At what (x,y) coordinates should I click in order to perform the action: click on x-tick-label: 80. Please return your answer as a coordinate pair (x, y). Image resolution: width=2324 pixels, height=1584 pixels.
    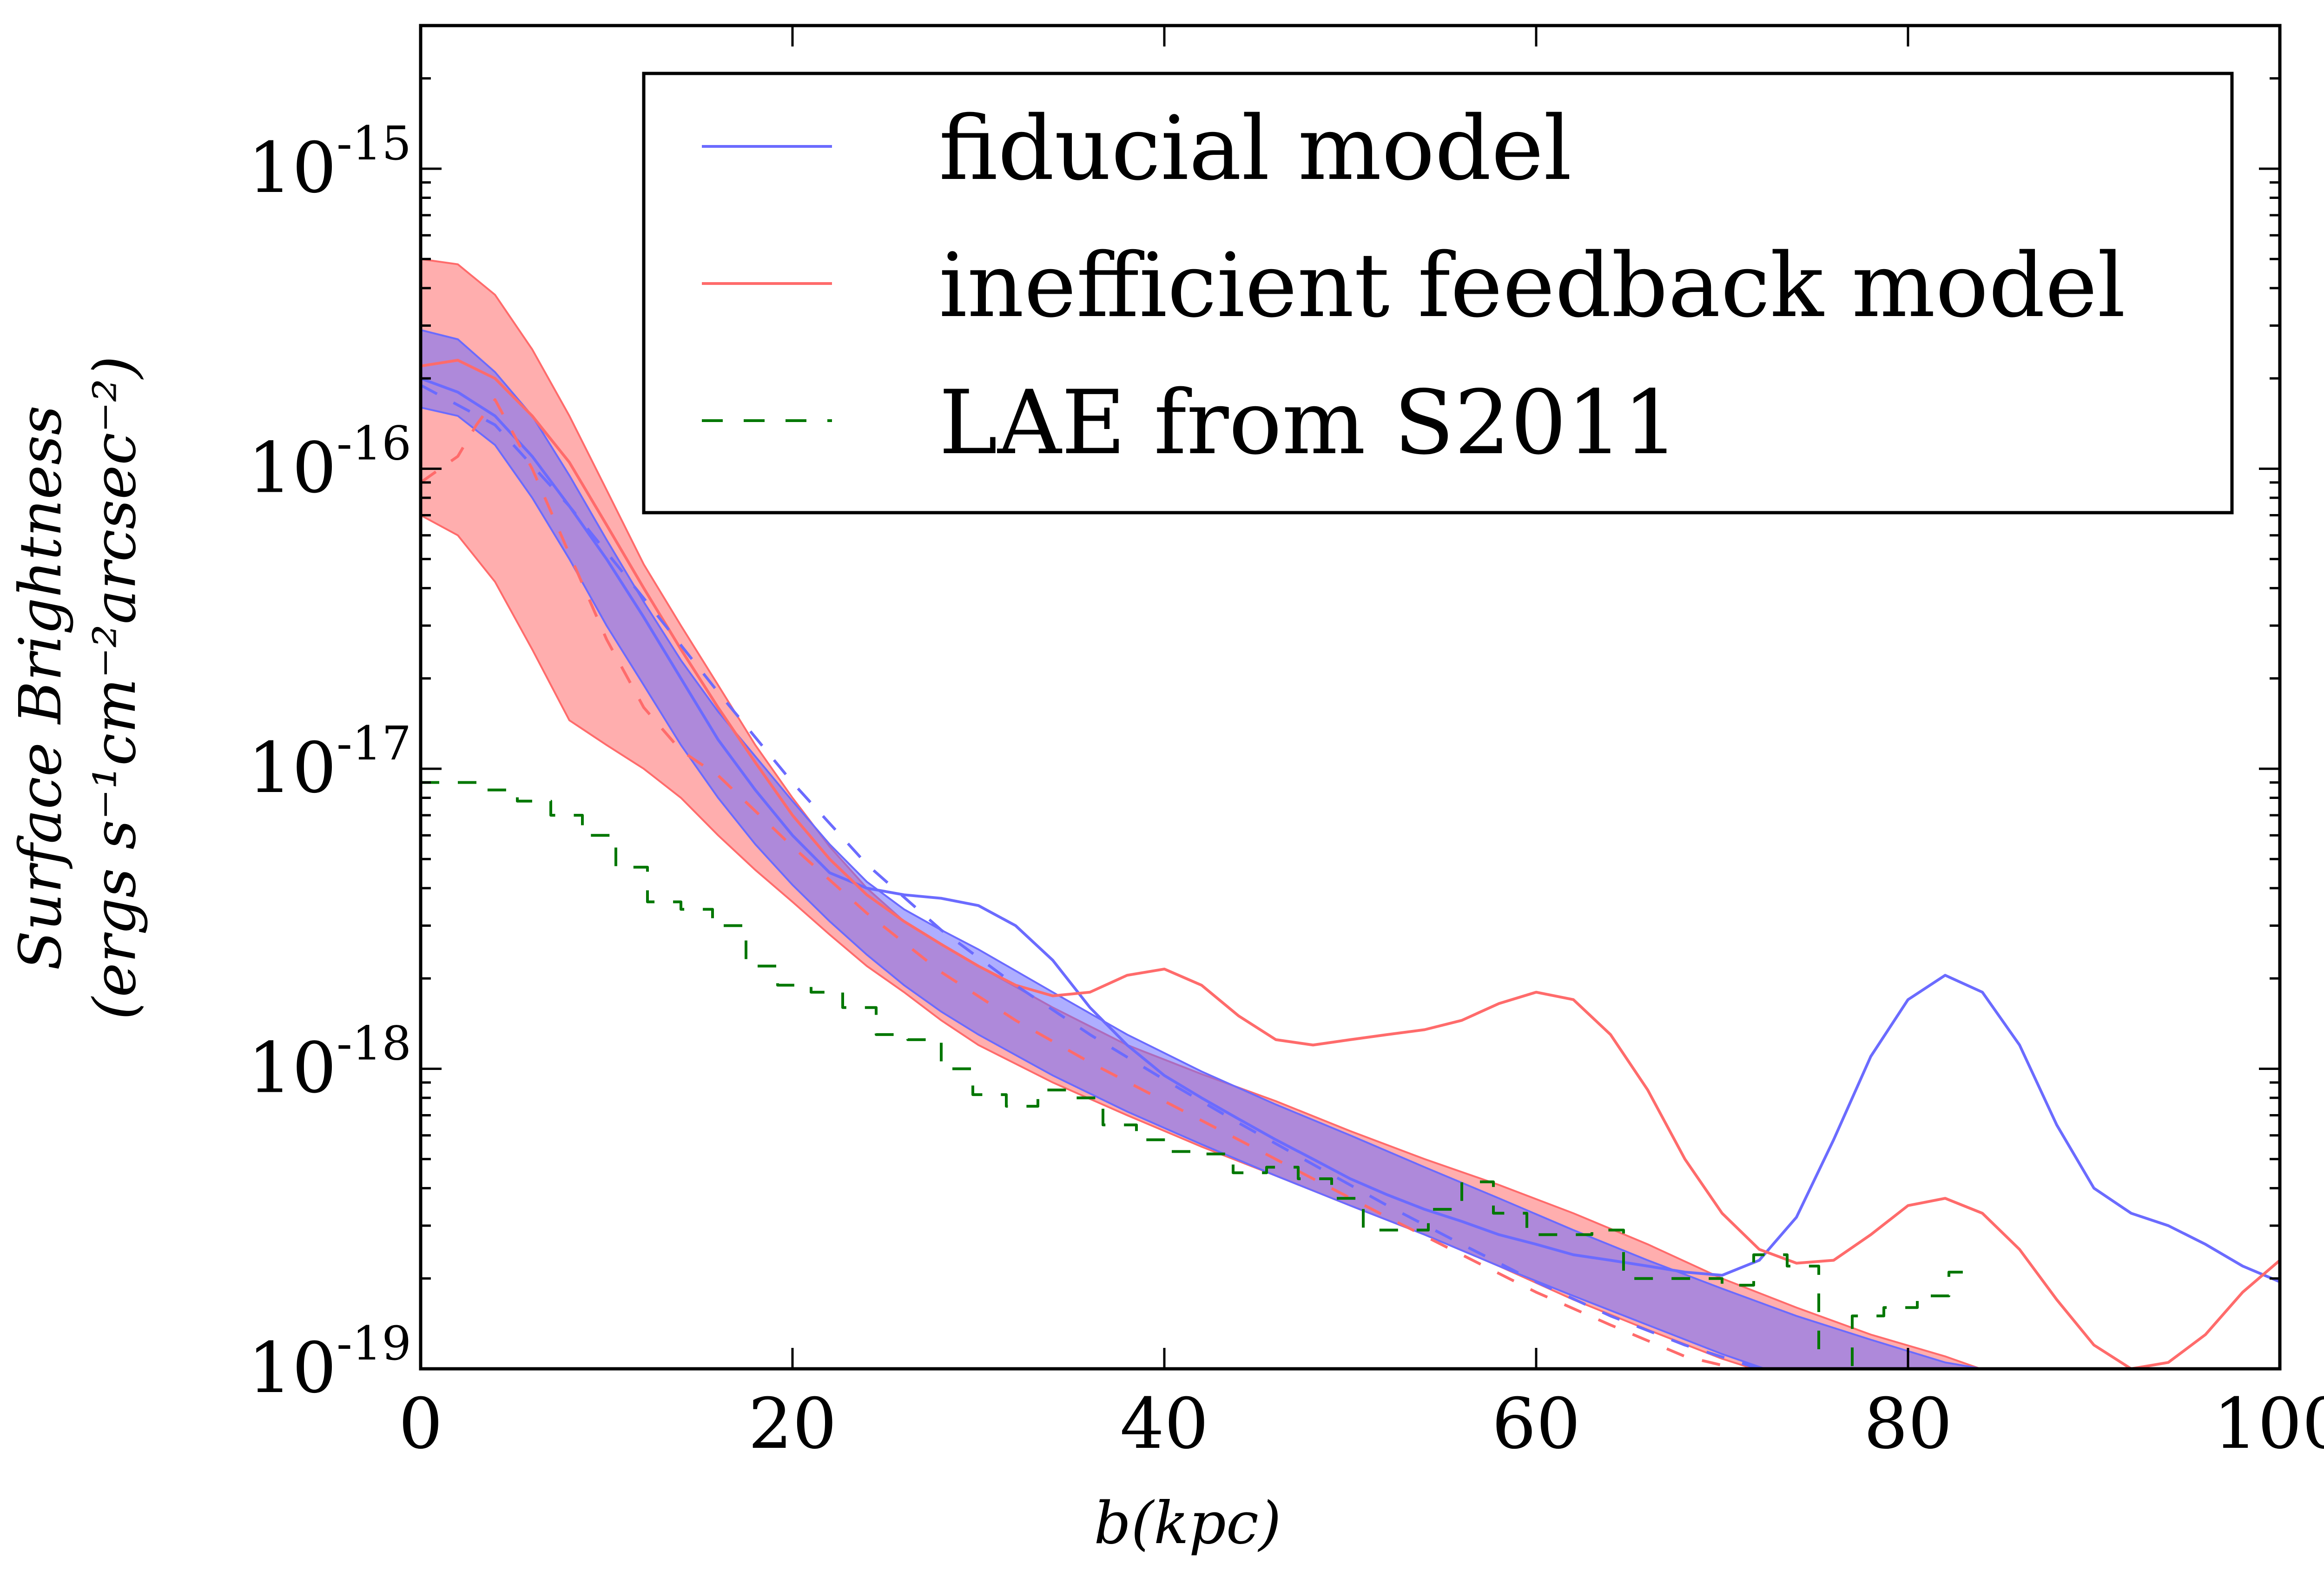
    Looking at the image, I should click on (1908, 1424).